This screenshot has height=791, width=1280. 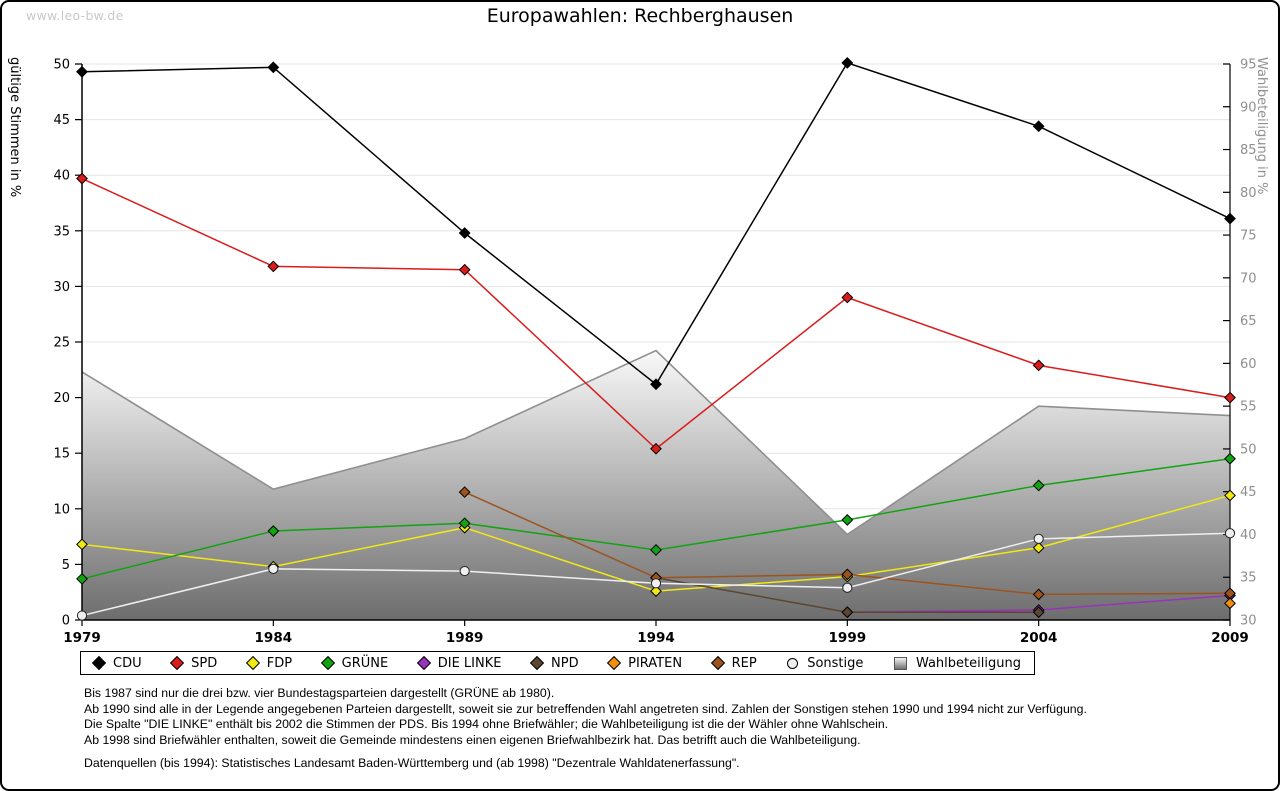 I want to click on legend-item-sonstige: Sonstige, so click(x=825, y=663).